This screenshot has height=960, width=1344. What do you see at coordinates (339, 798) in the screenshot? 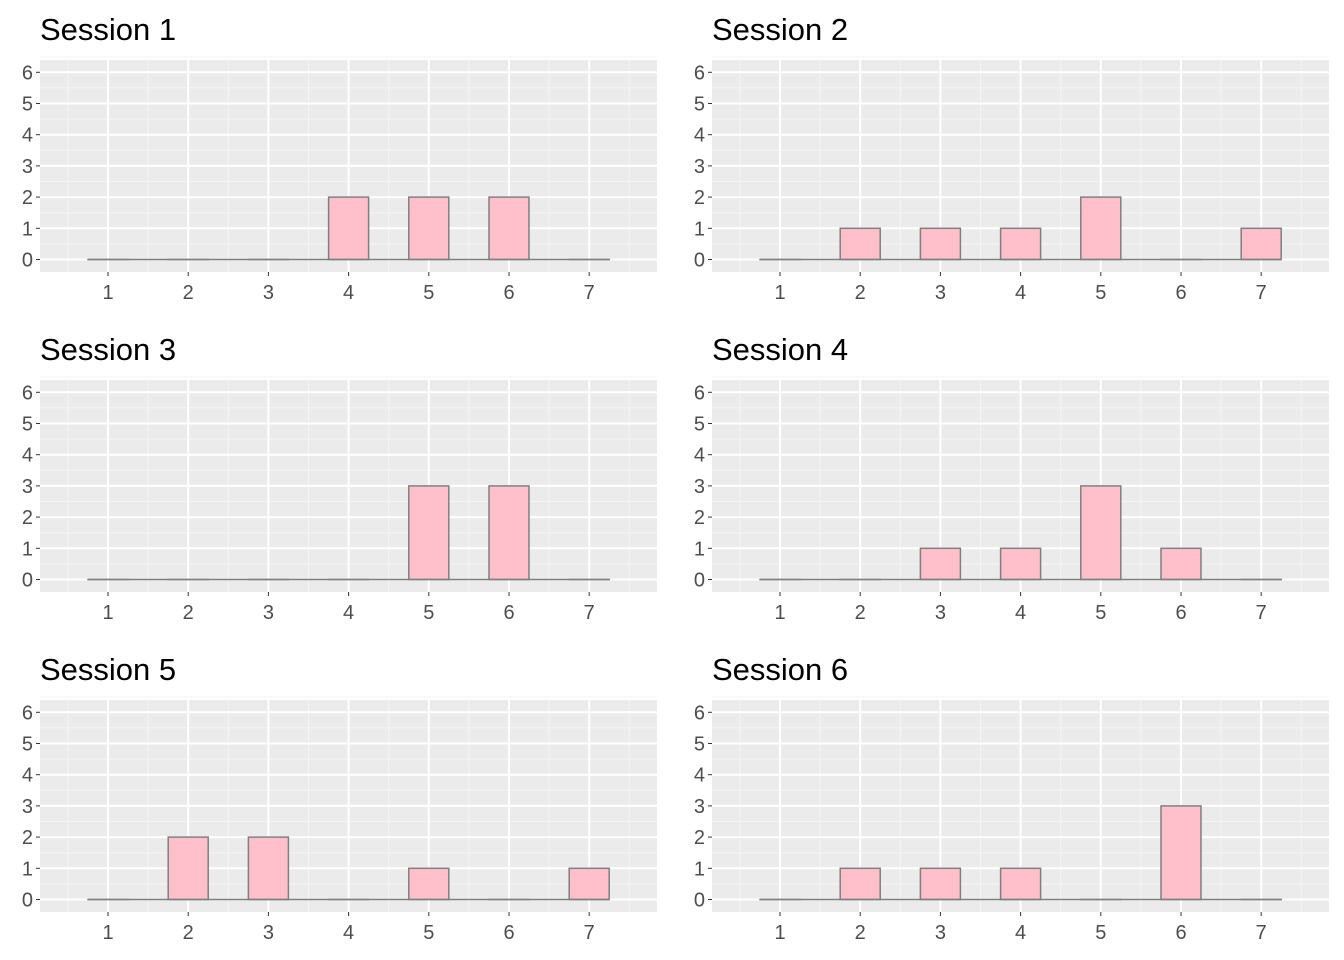
I see `chart-panel-5: Session 5 0 1 2 3 4 5 6 1 2 3 4 5 6 7` at bounding box center [339, 798].